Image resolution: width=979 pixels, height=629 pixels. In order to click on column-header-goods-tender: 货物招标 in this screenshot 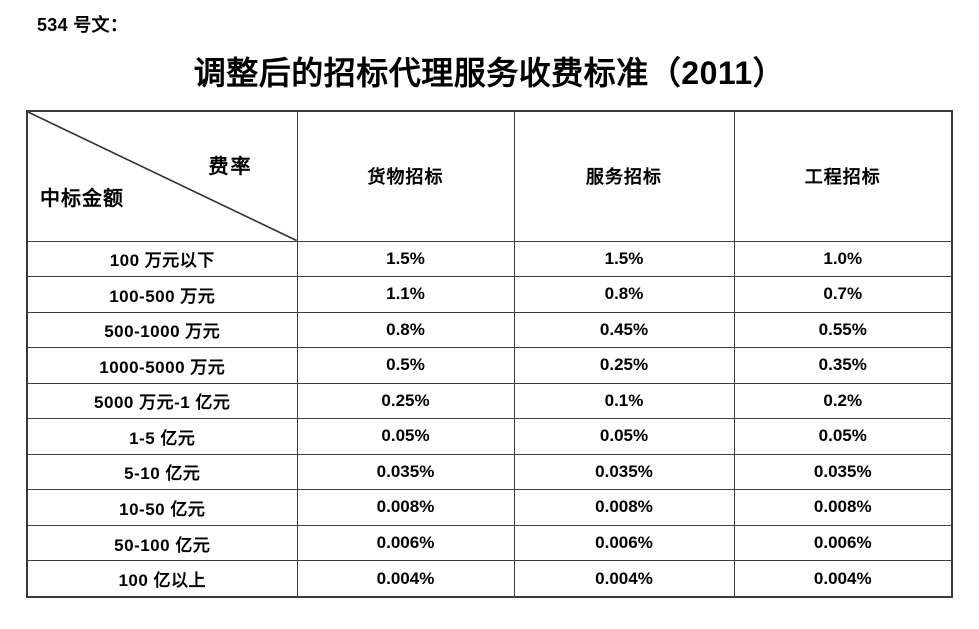, I will do `click(405, 176)`.